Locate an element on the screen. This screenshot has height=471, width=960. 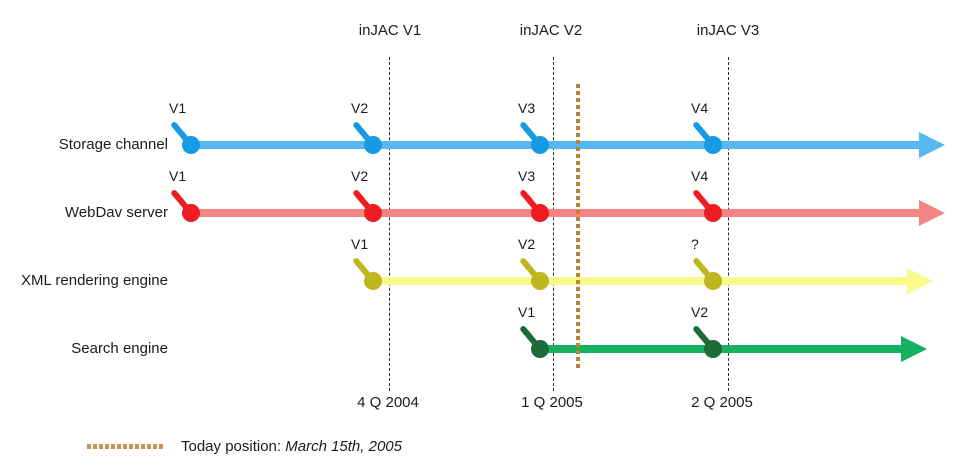
row-label-search-engine: Search engine is located at coordinates (119, 348).